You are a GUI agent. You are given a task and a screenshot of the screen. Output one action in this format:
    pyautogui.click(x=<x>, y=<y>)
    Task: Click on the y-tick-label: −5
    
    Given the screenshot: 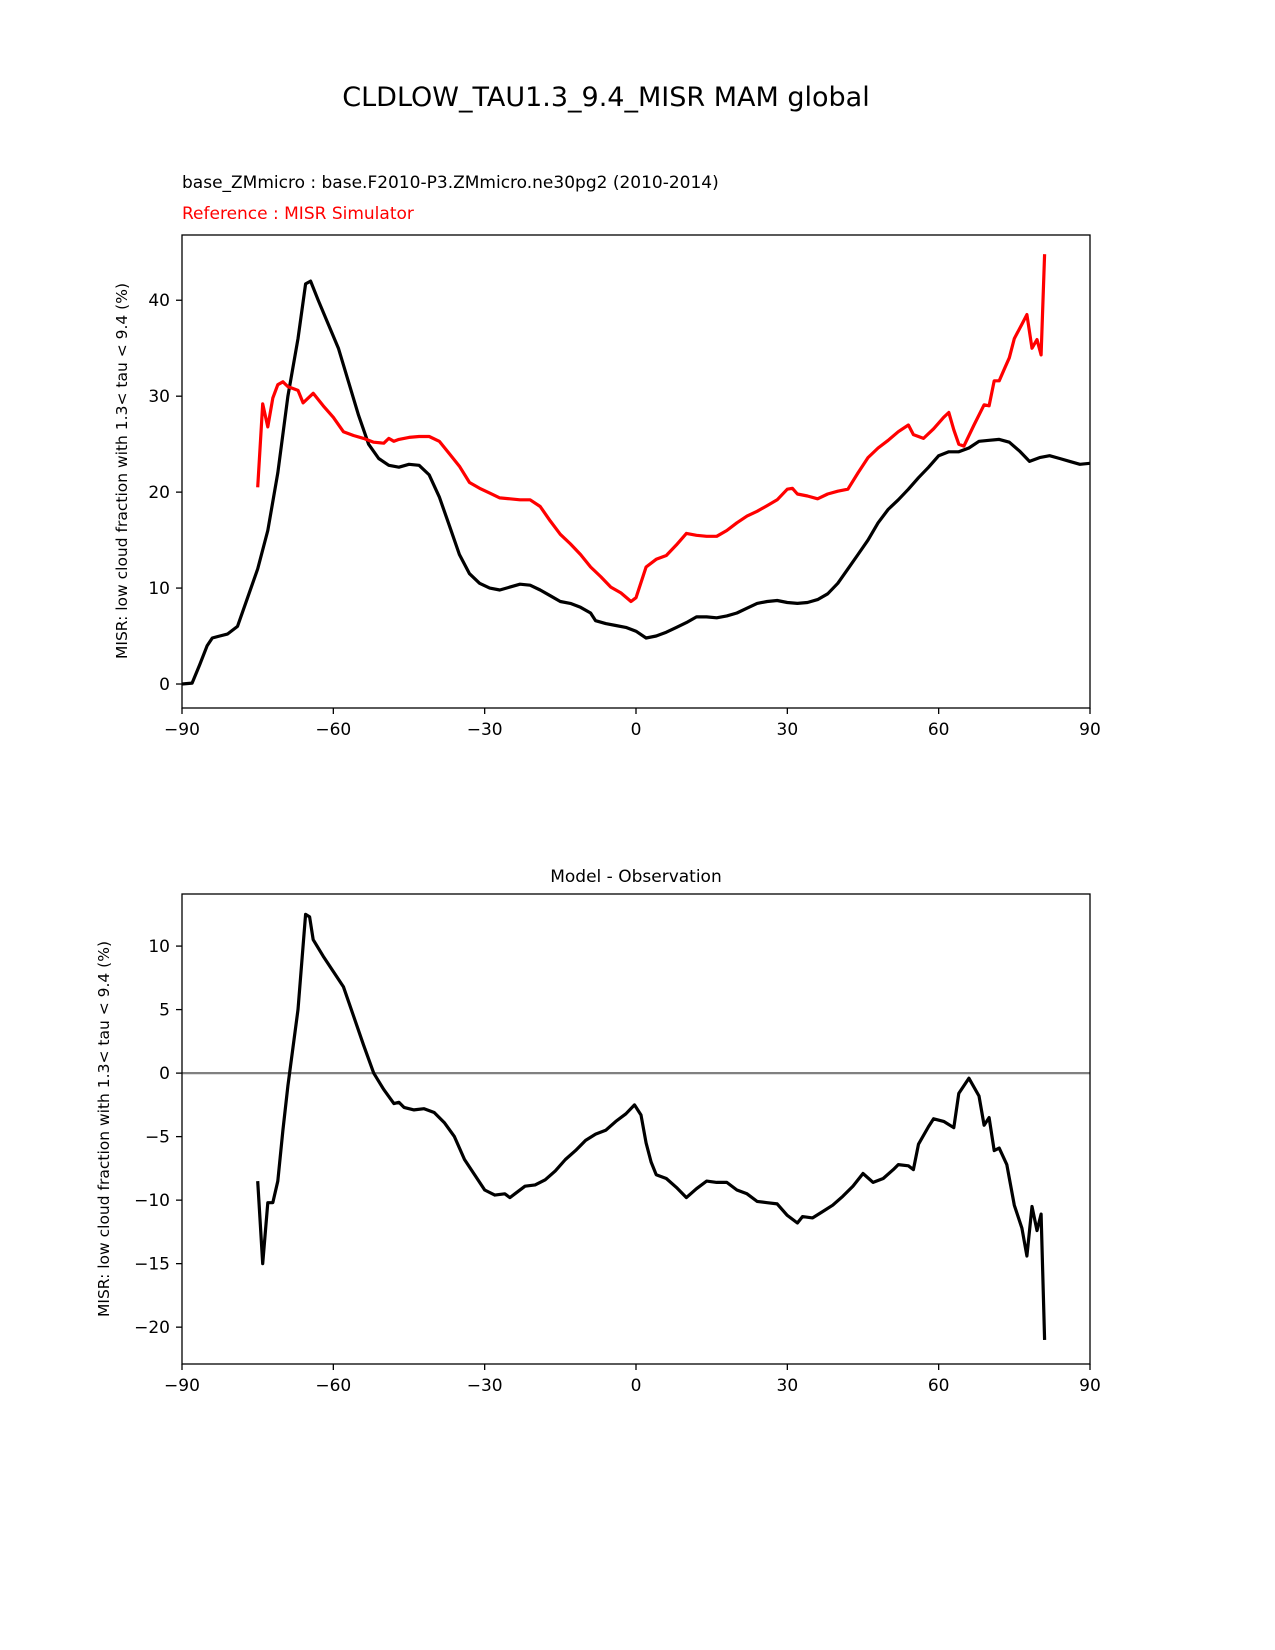 What is the action you would take?
    pyautogui.click(x=157, y=1138)
    